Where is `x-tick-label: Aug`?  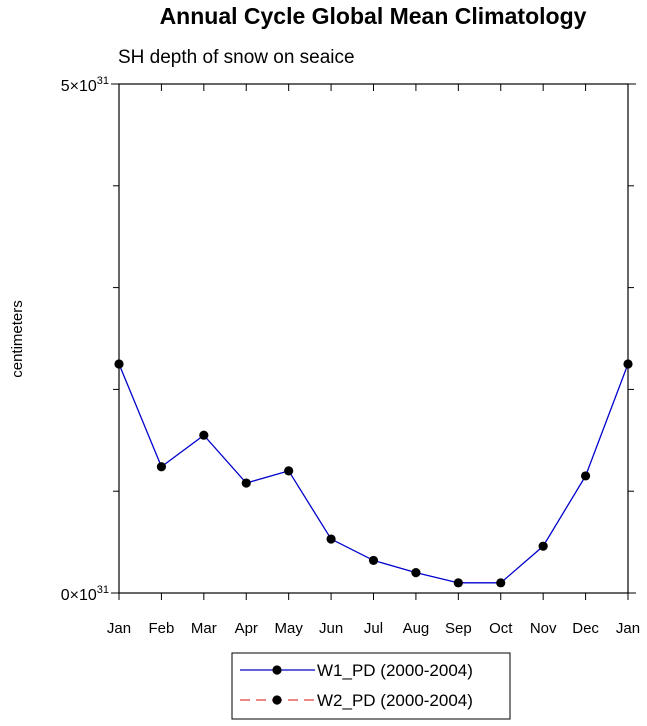
x-tick-label: Aug is located at coordinates (416, 628).